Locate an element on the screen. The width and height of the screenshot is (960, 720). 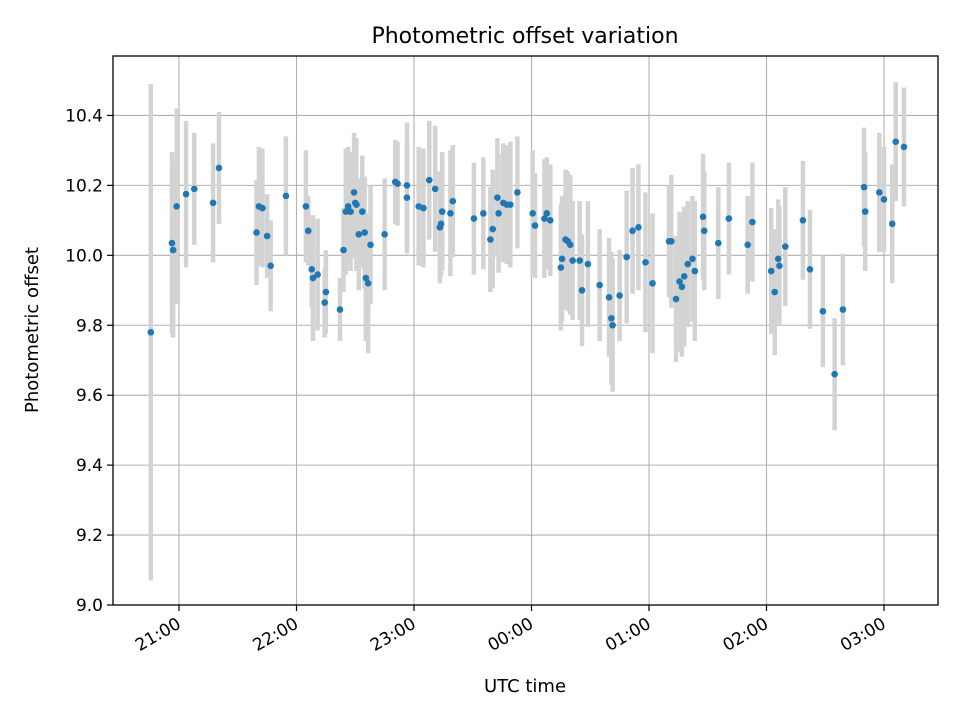
y-tick-label: 9.8 is located at coordinates (89, 326).